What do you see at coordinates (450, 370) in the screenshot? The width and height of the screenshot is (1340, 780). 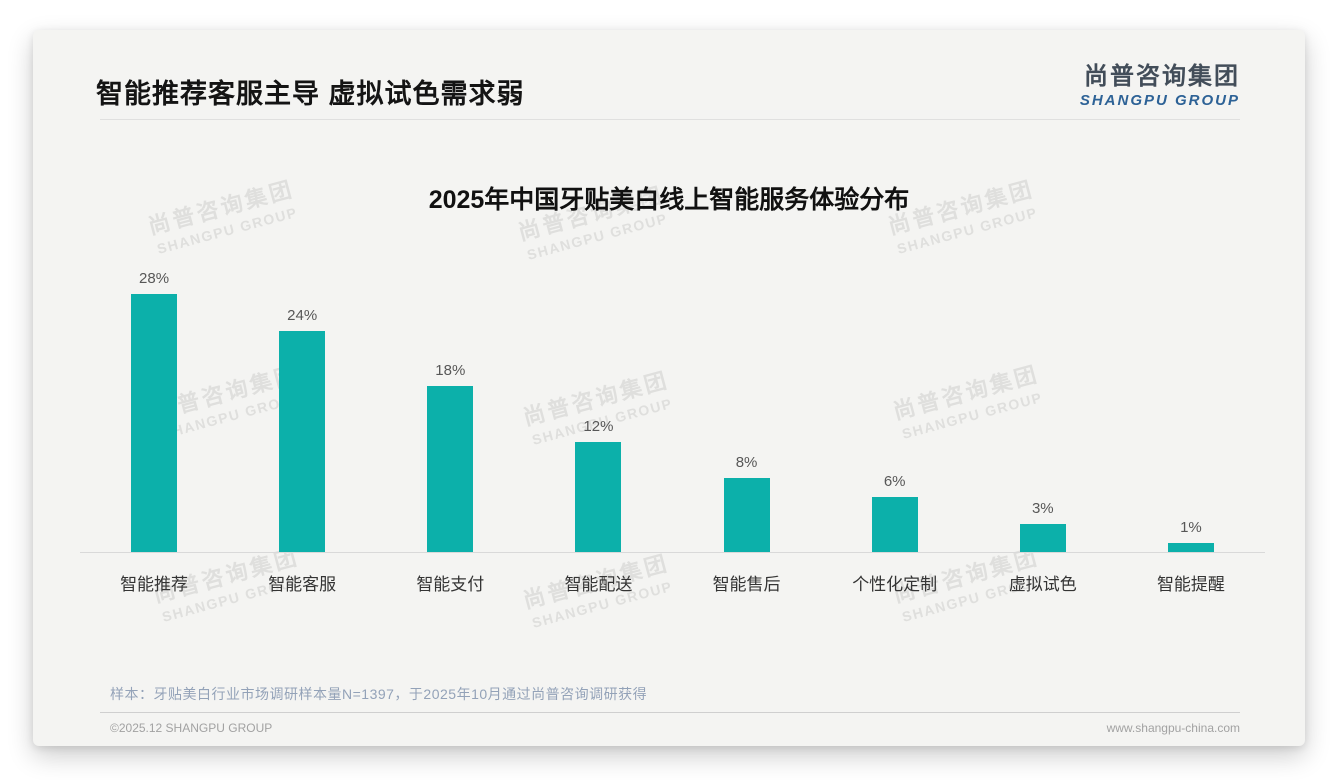 I see `bar-value-label: 18%` at bounding box center [450, 370].